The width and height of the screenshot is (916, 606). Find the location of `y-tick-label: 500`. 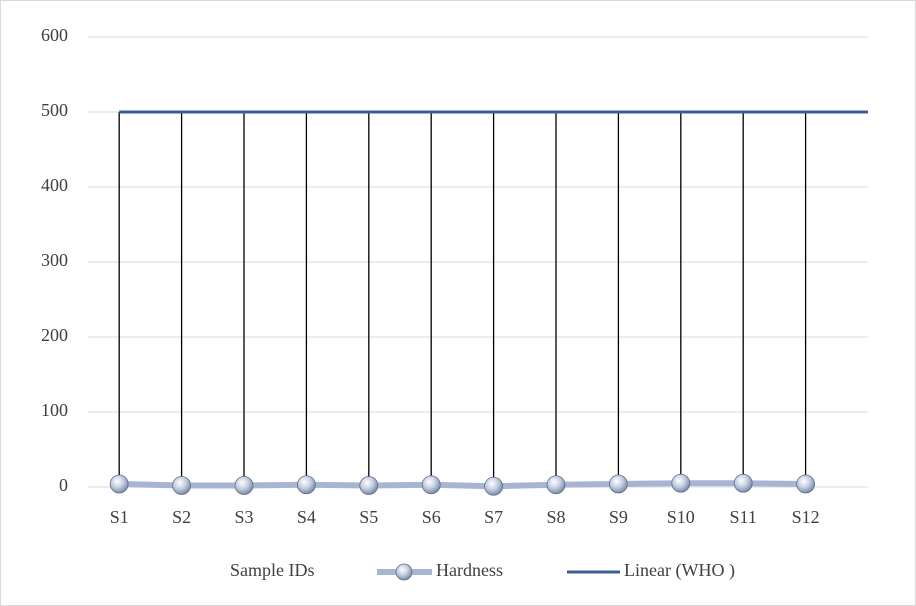

y-tick-label: 500 is located at coordinates (54, 110).